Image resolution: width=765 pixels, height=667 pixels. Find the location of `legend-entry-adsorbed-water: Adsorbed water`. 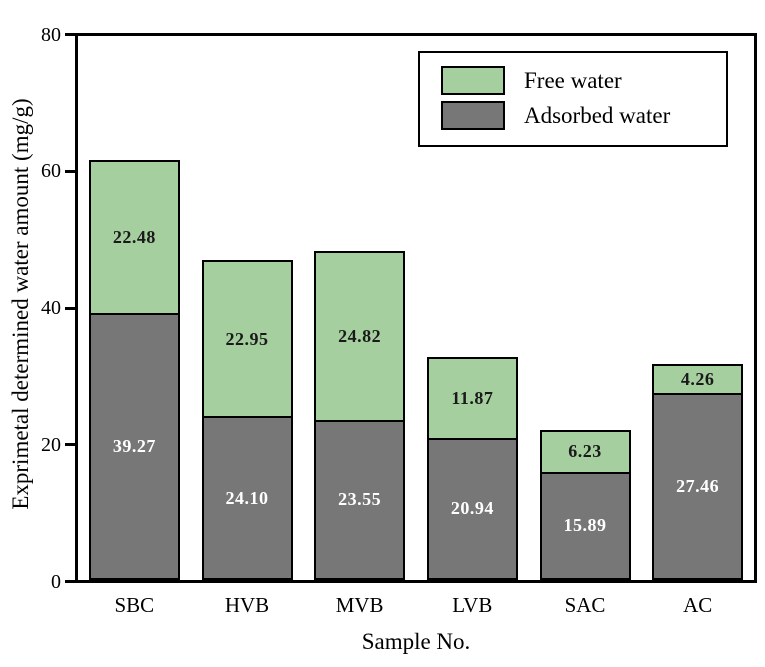

legend-entry-adsorbed-water: Adsorbed water is located at coordinates (583, 115).